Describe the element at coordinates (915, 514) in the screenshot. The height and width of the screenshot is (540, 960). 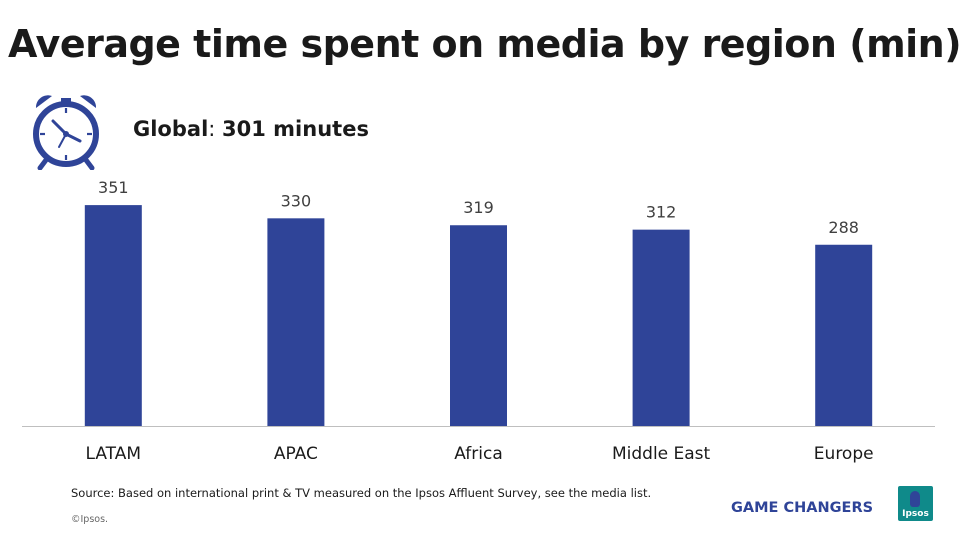
I see `logo-text: Ipsos` at that location.